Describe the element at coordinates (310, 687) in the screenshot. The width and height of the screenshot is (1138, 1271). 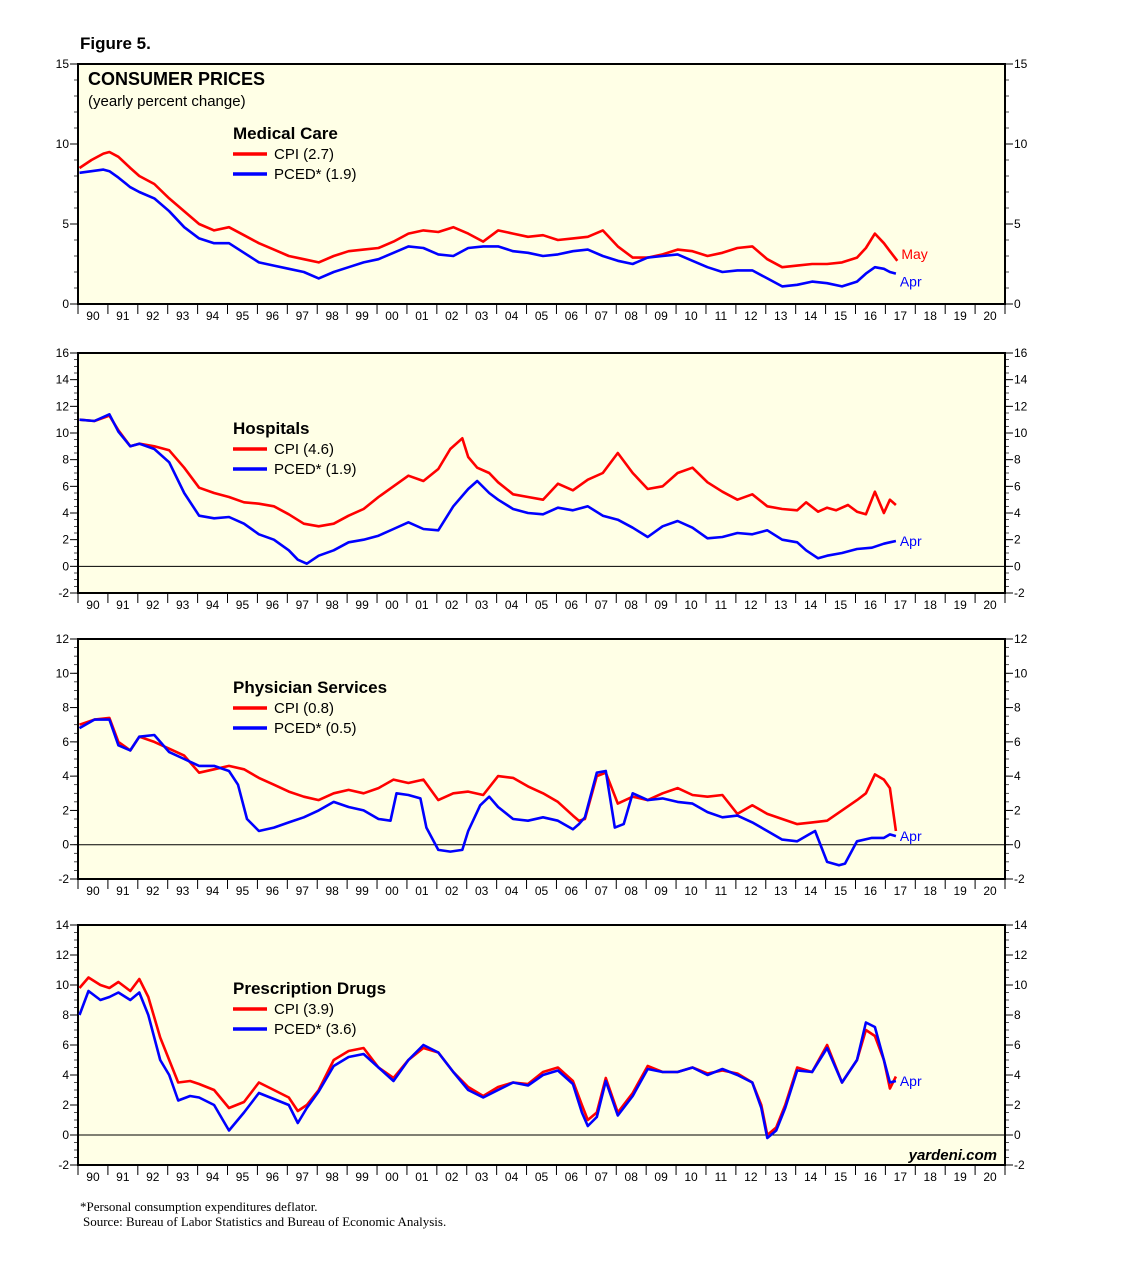
I see `legend-title: Physician Services` at that location.